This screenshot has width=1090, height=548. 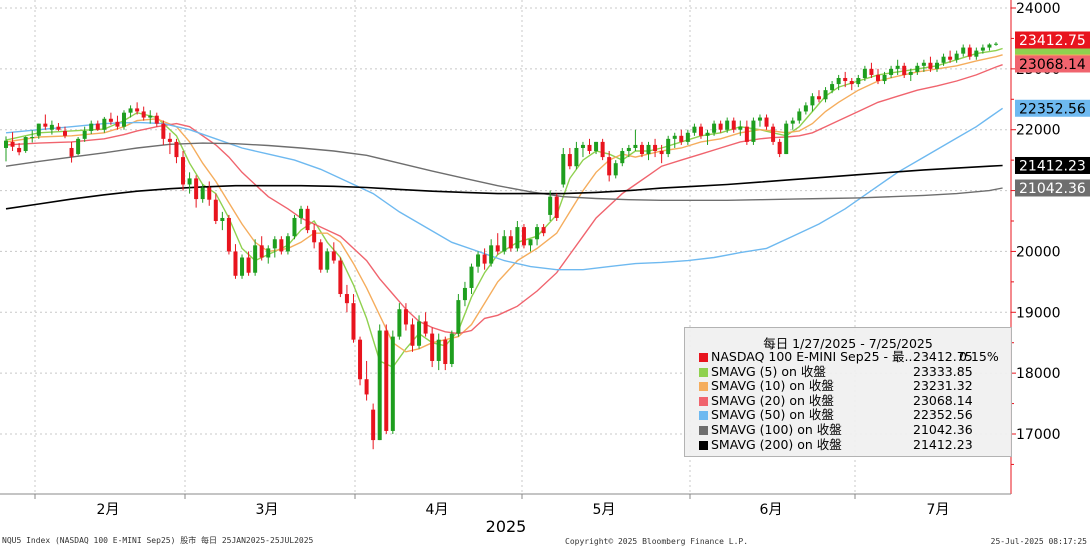 I want to click on year-label: 2025, so click(x=506, y=526).